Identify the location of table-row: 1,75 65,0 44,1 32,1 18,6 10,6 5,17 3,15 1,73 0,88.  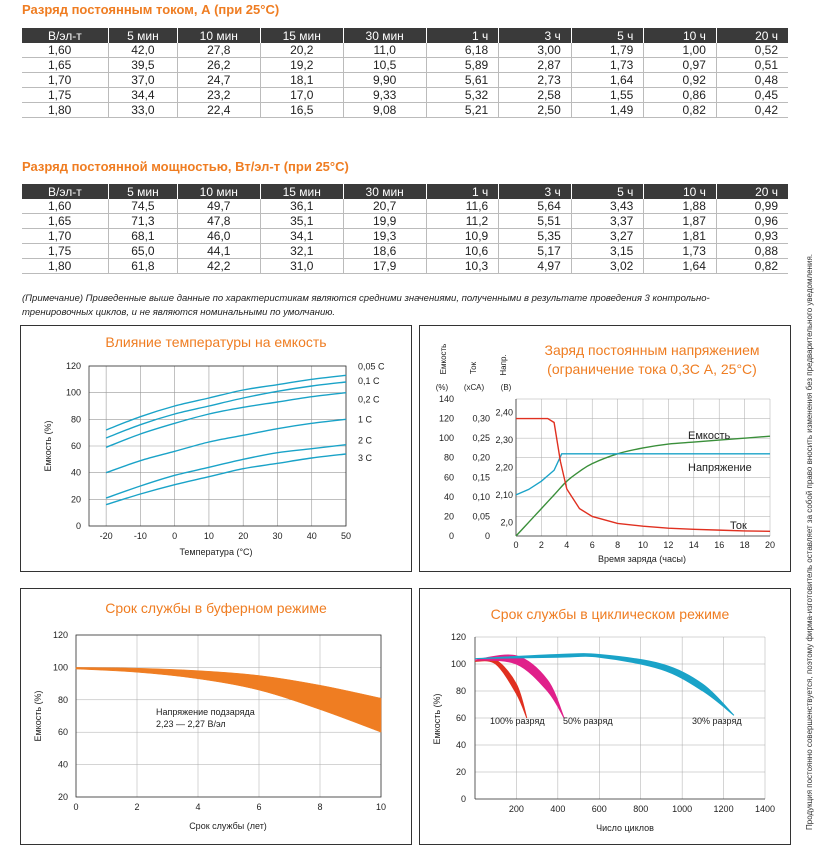
(405, 251).